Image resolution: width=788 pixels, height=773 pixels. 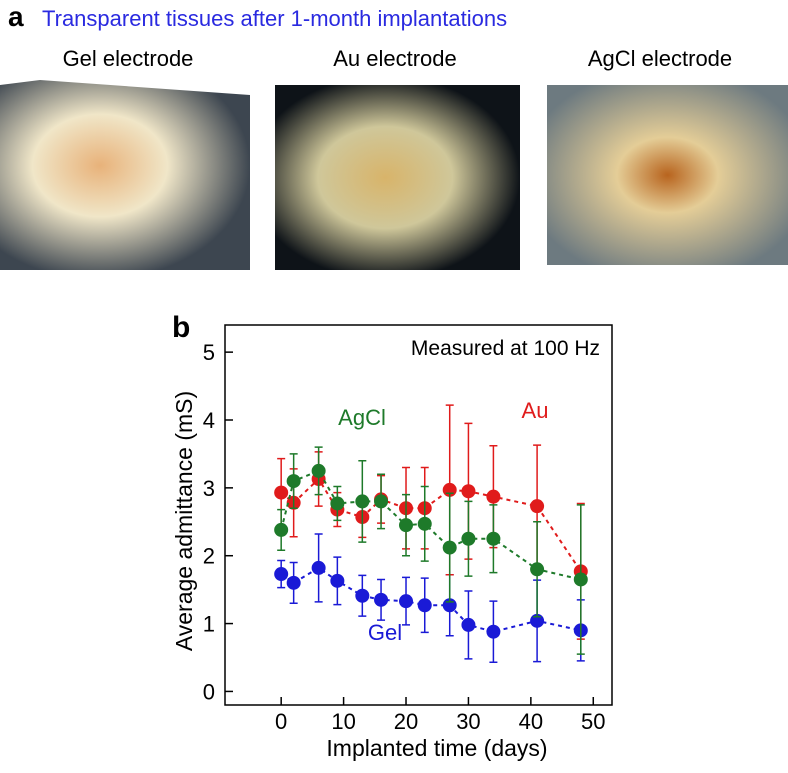 I want to click on image-caption: Gel electrode, so click(x=128, y=58).